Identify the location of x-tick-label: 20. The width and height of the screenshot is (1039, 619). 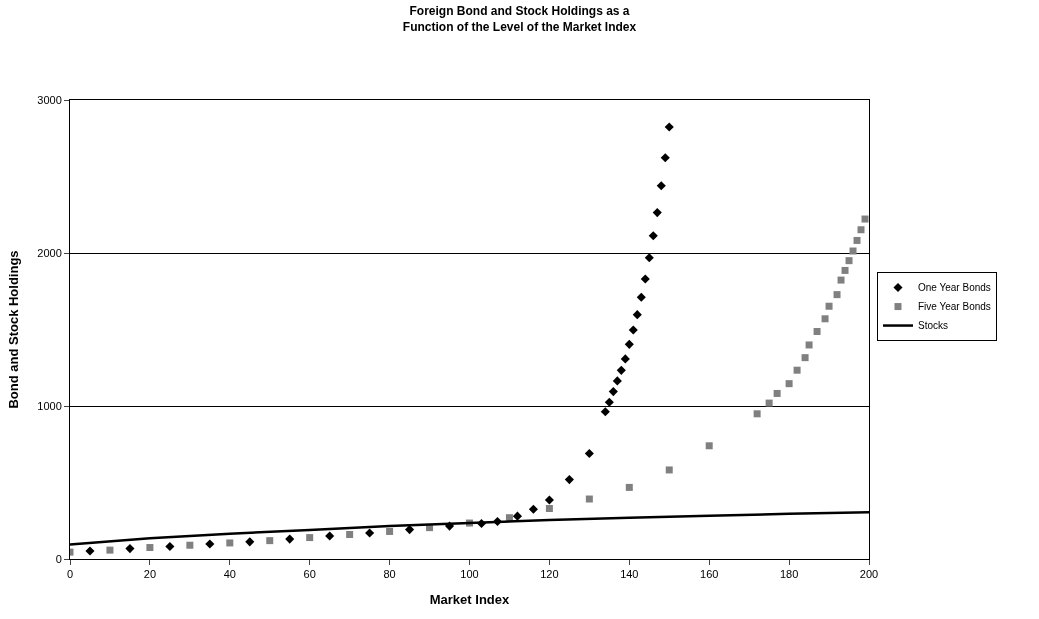
(150, 574).